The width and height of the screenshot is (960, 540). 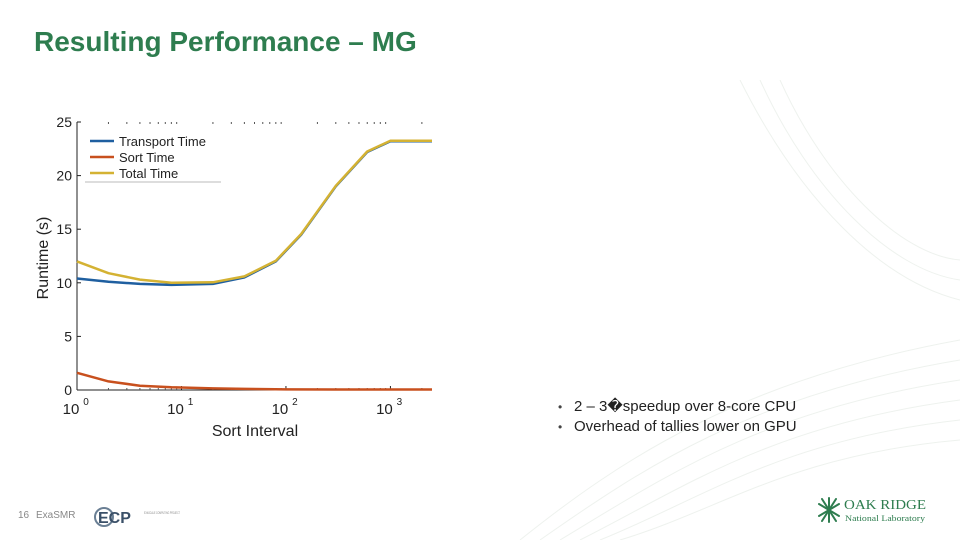 I want to click on x-tick-exponent: 1, so click(x=191, y=402).